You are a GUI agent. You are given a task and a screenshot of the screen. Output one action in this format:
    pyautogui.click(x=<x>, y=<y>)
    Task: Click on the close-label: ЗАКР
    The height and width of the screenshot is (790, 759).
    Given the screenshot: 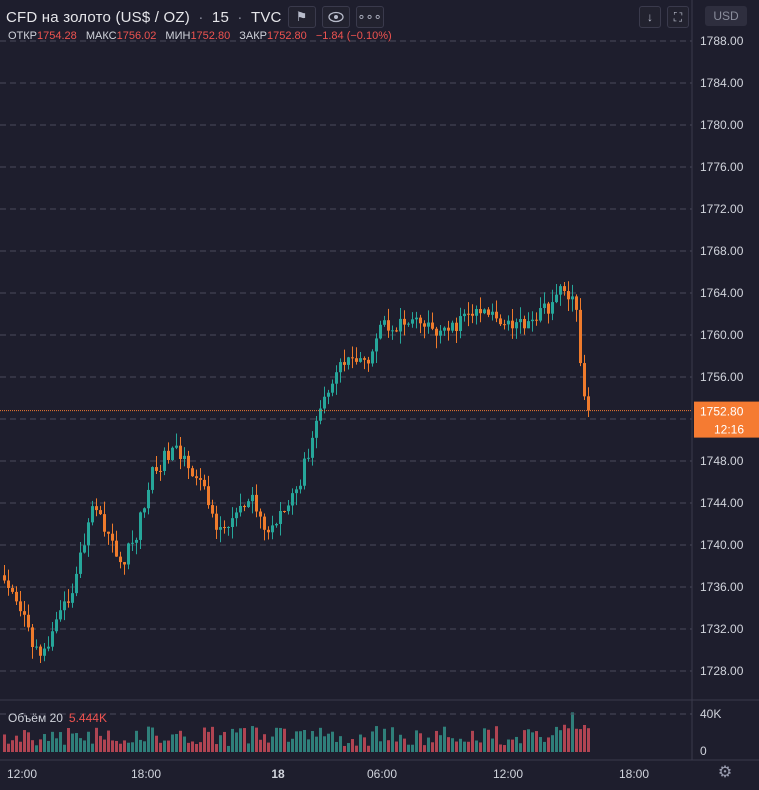 What is the action you would take?
    pyautogui.click(x=253, y=36)
    